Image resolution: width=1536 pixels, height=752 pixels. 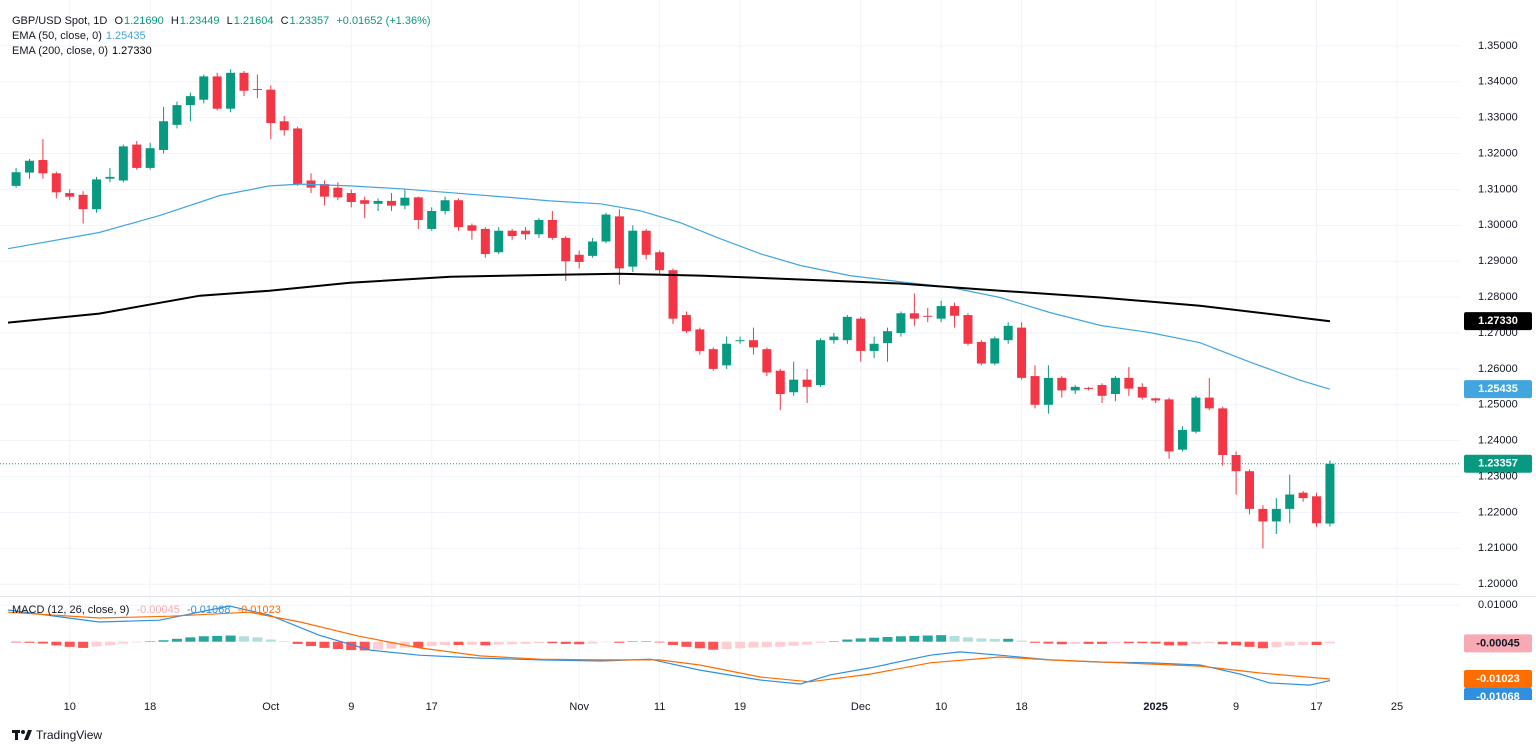 I want to click on y-tick-label: 1.21000, so click(x=1498, y=548).